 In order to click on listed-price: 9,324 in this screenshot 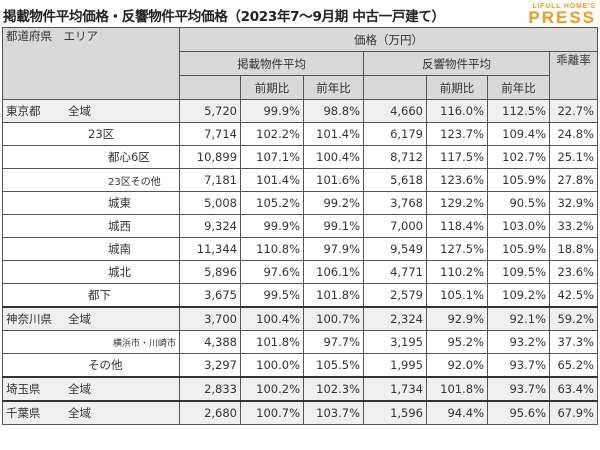, I will do `click(210, 226)`.